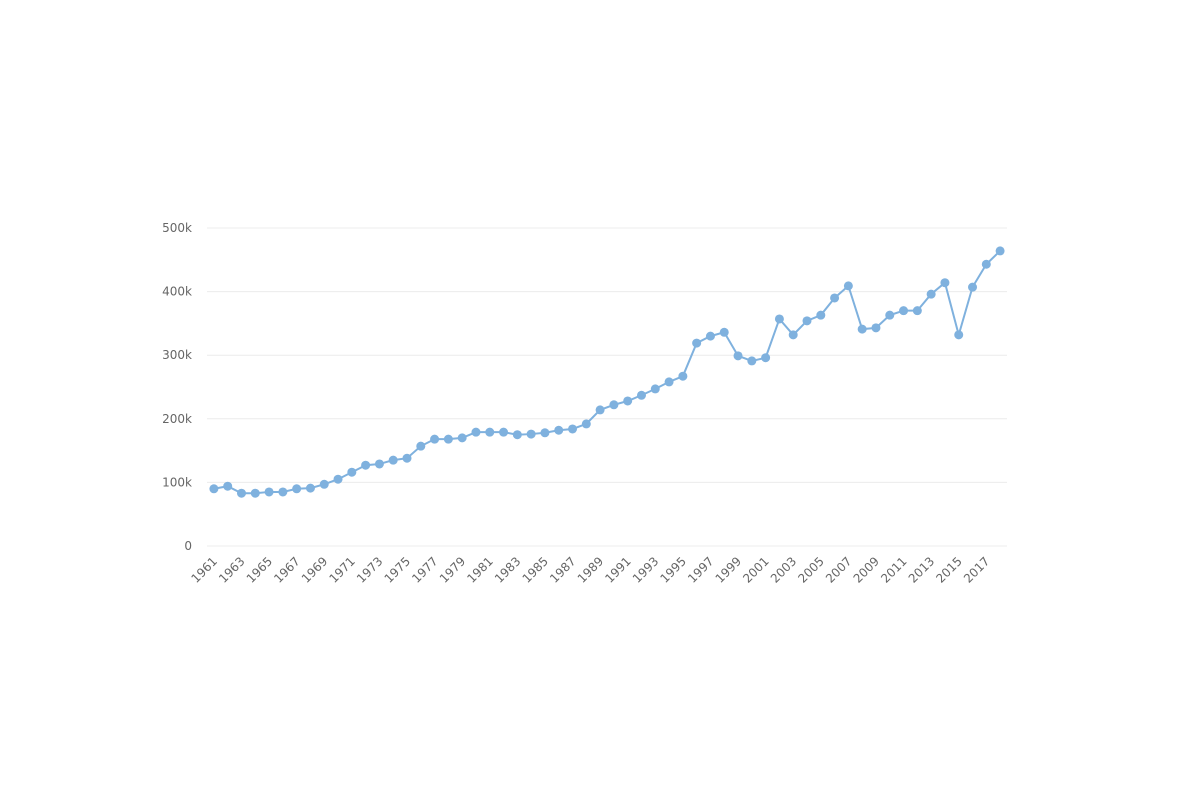 The height and width of the screenshot is (800, 1200). Describe the element at coordinates (948, 569) in the screenshot. I see `x-tick-label: 2015` at that location.